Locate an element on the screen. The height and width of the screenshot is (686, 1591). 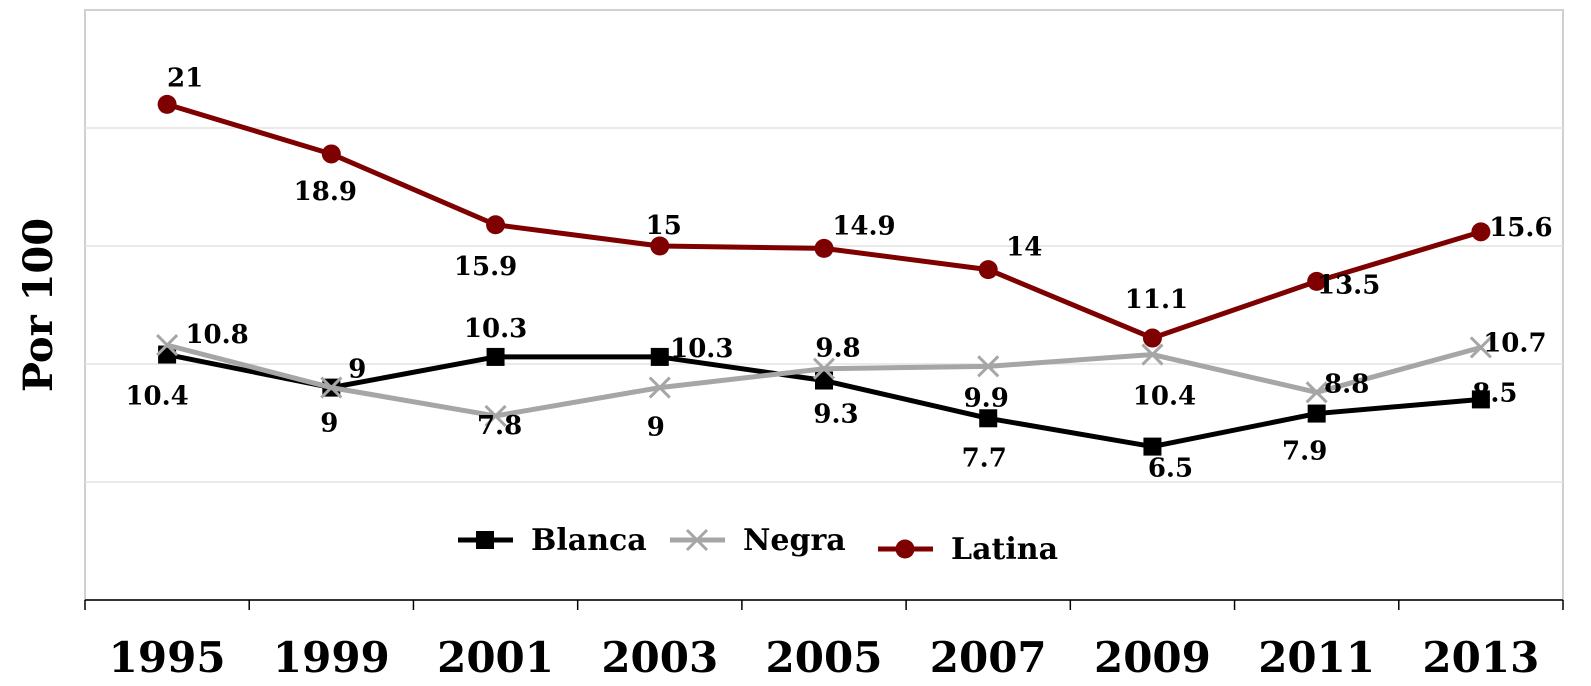
data-label-blanca-2007: 7.7 is located at coordinates (984, 458).